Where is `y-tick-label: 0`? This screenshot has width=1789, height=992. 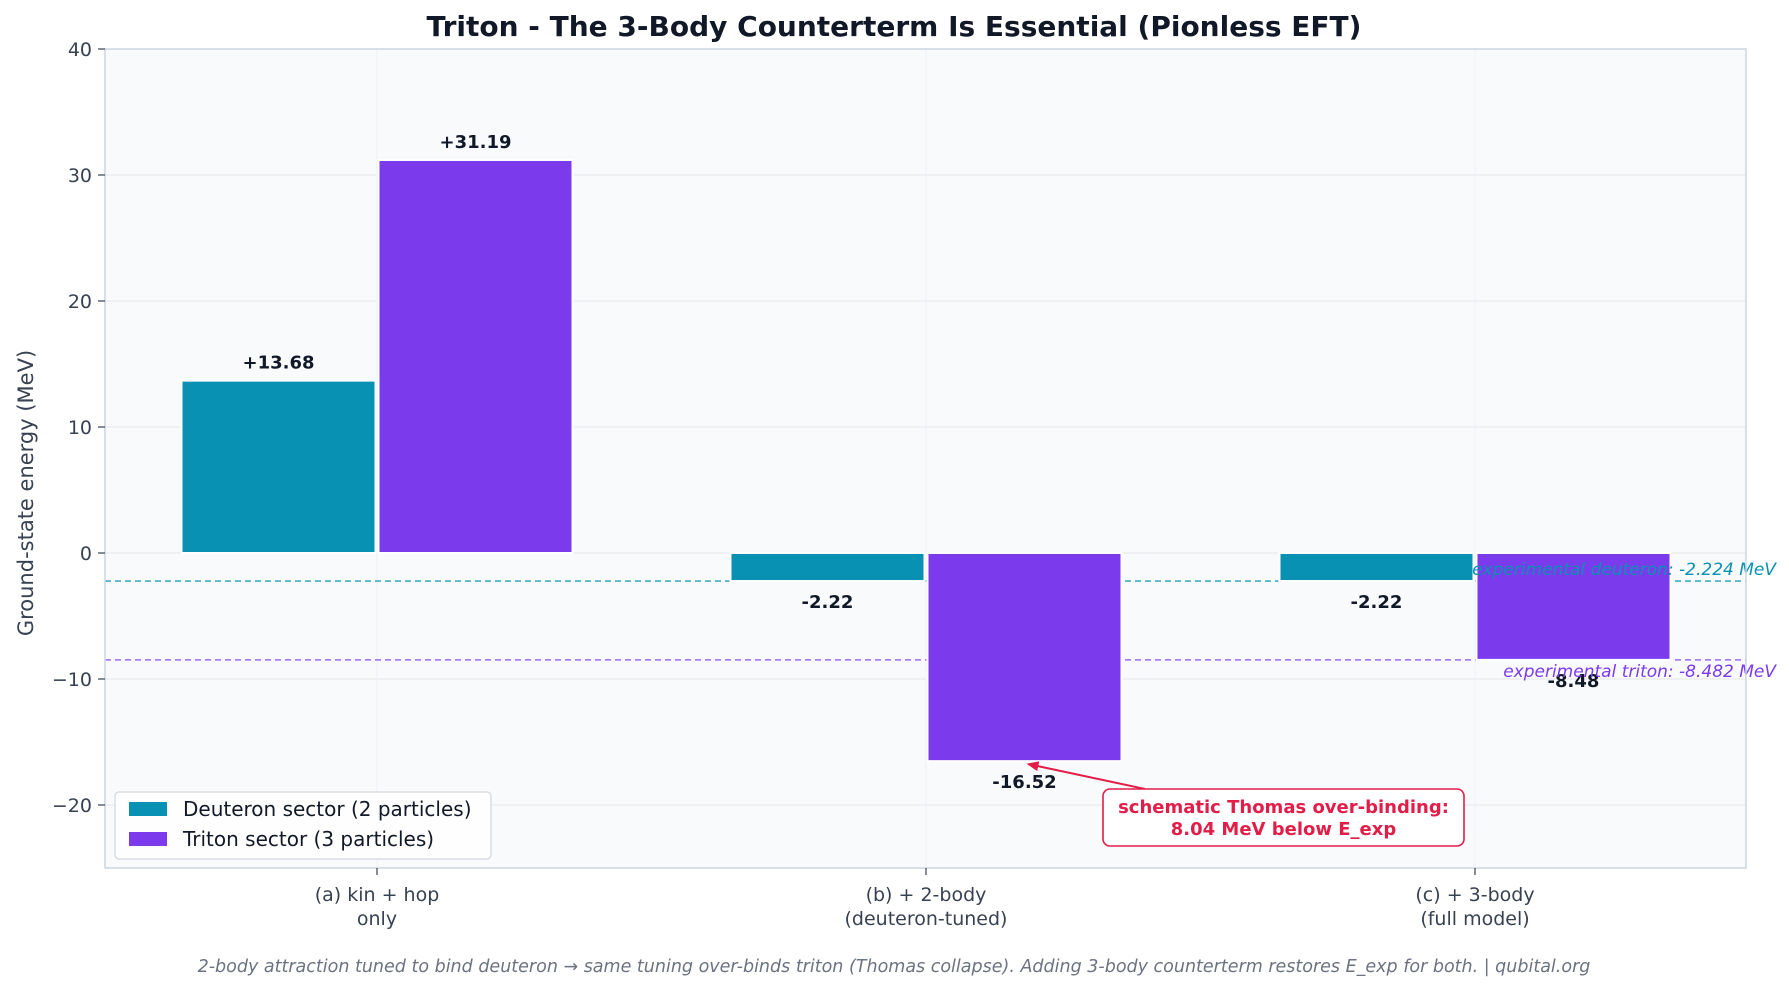
y-tick-label: 0 is located at coordinates (86, 554).